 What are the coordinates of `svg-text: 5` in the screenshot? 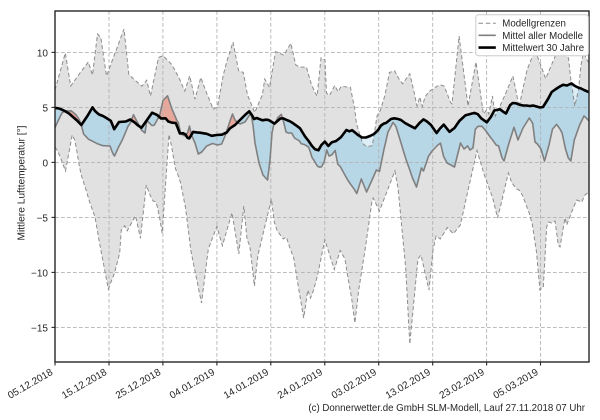 It's located at (45, 109).